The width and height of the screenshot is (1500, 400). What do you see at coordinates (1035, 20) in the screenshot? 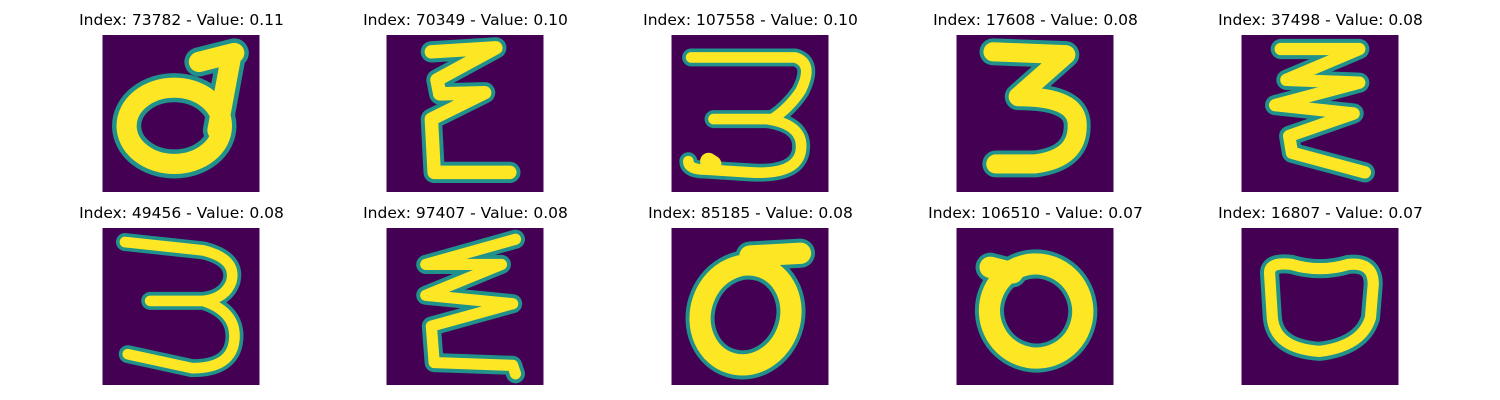
I see `panel-title: Index: 17608 - Value: 0.08` at bounding box center [1035, 20].